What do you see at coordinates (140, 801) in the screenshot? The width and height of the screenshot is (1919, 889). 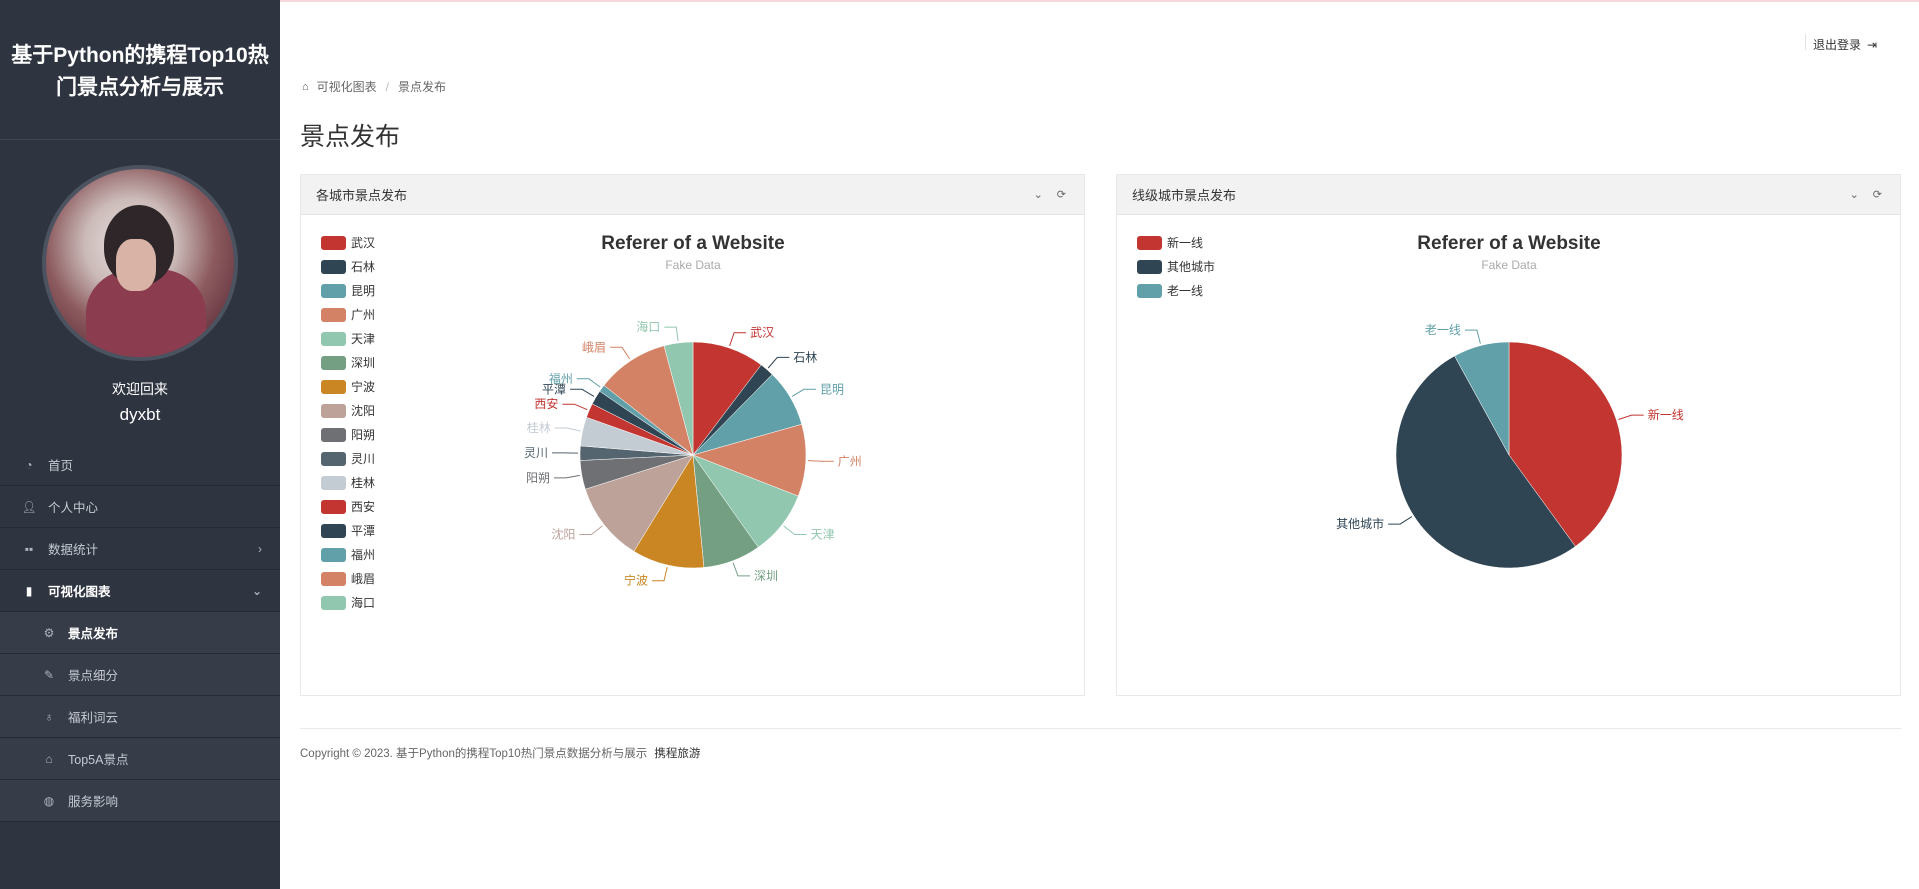 I see `submenu-item-service-impact: ◍ 服务影响` at bounding box center [140, 801].